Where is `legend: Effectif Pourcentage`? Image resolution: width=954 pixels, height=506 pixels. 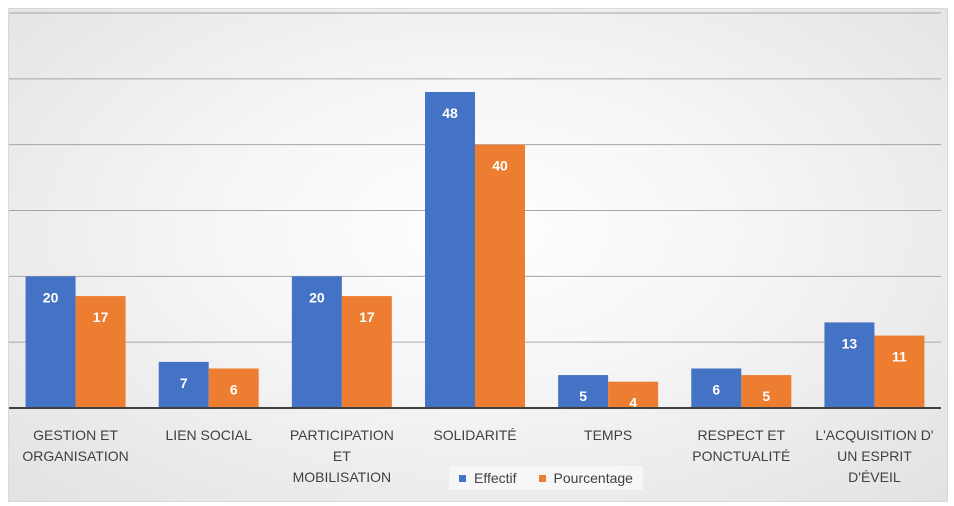 legend: Effectif Pourcentage is located at coordinates (546, 478).